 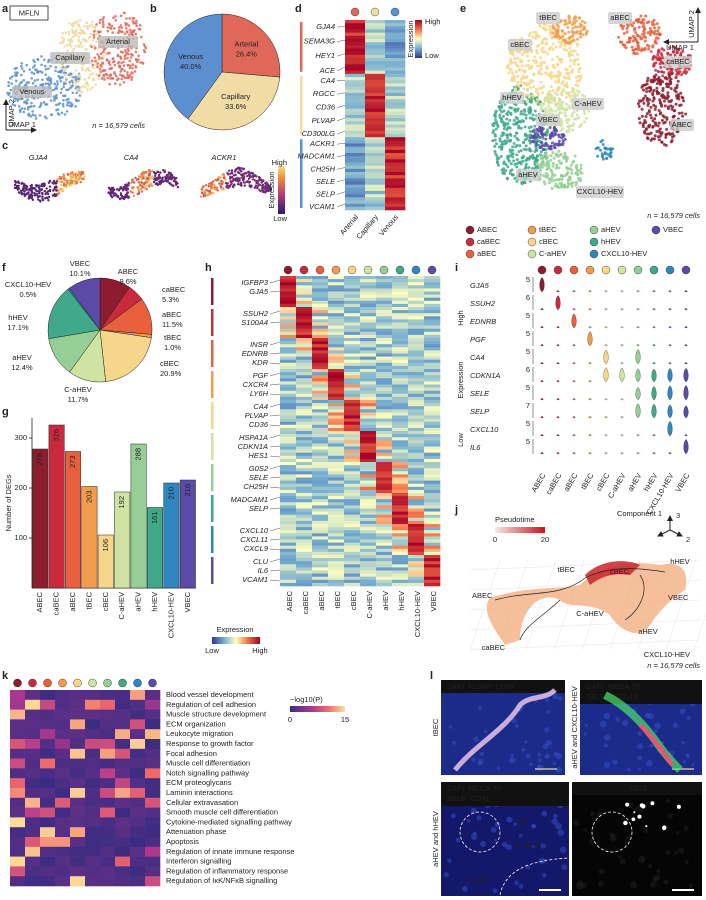 What do you see at coordinates (22, 357) in the screenshot?
I see `slice-label: aHEV` at bounding box center [22, 357].